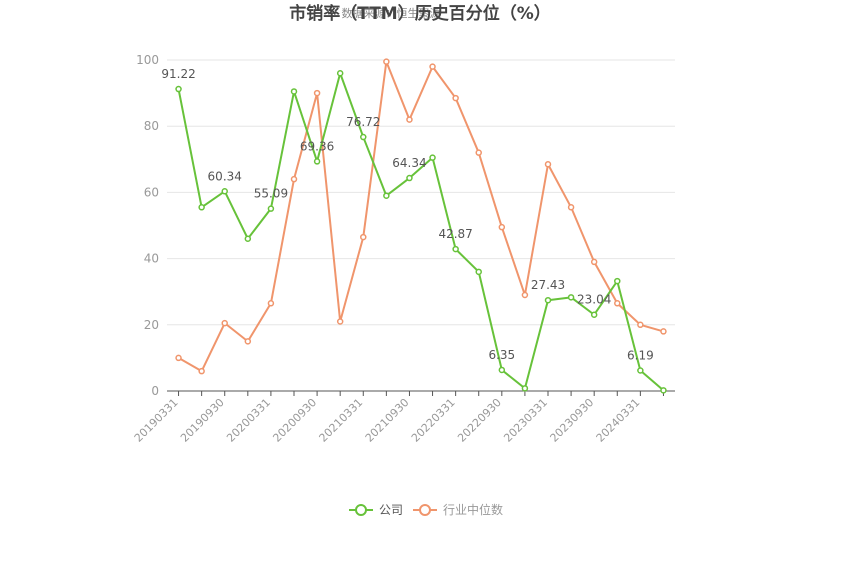 The height and width of the screenshot is (574, 850). Describe the element at coordinates (151, 192) in the screenshot. I see `y-tick-label: 60` at that location.